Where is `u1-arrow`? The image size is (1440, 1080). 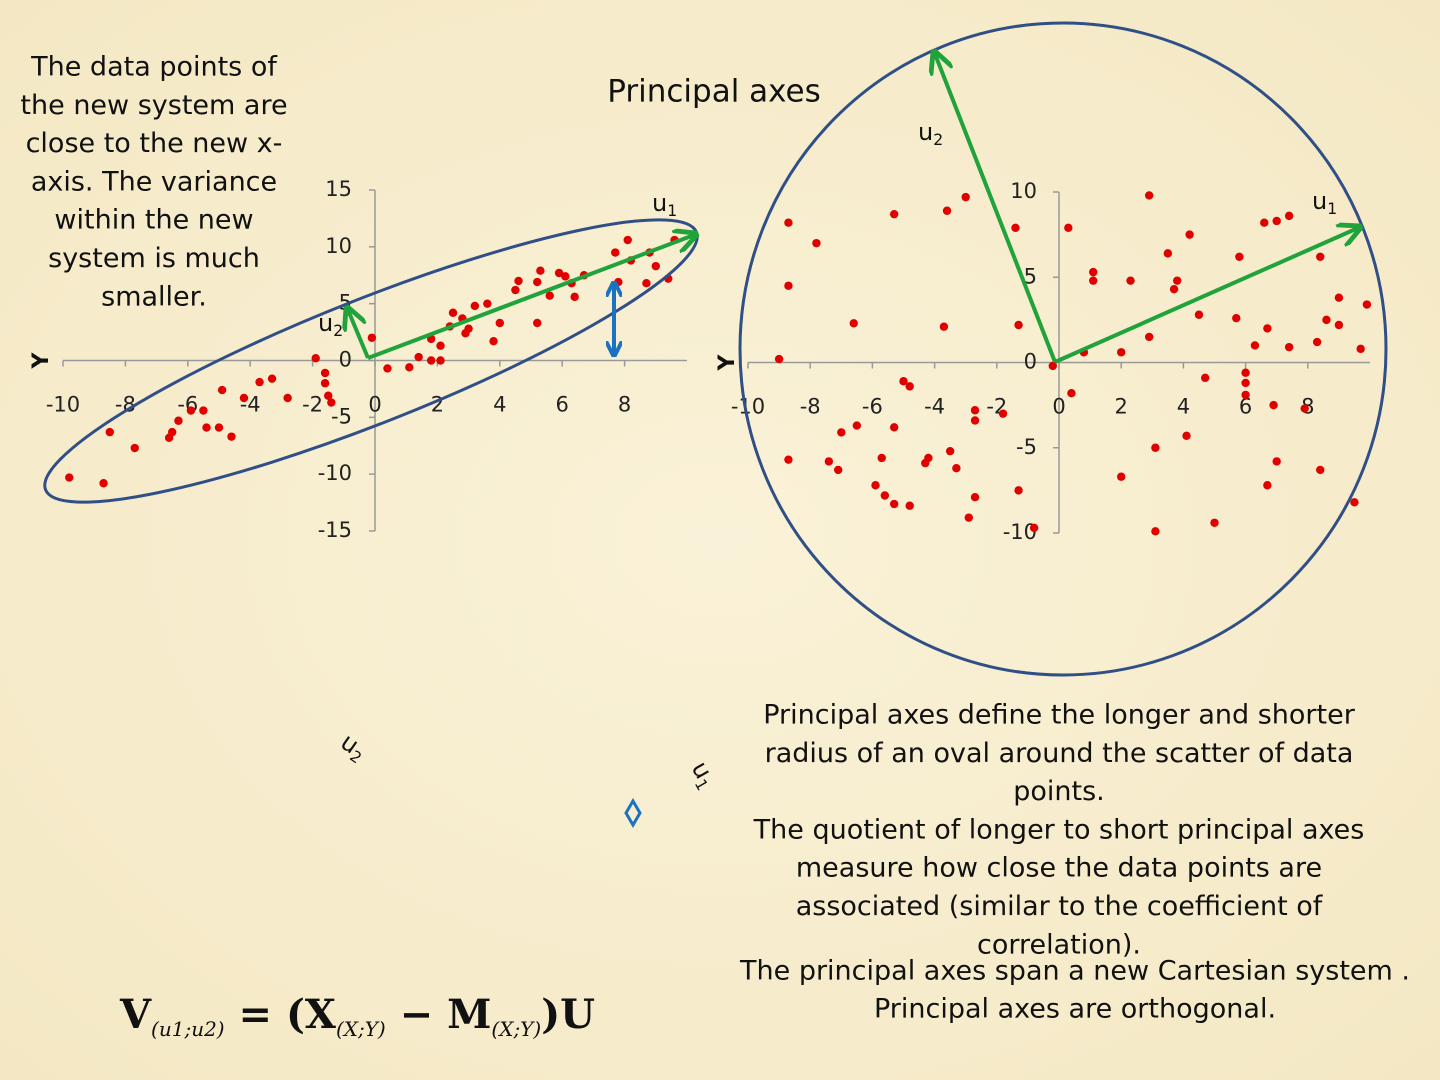 u1-arrow is located at coordinates (530, 297).